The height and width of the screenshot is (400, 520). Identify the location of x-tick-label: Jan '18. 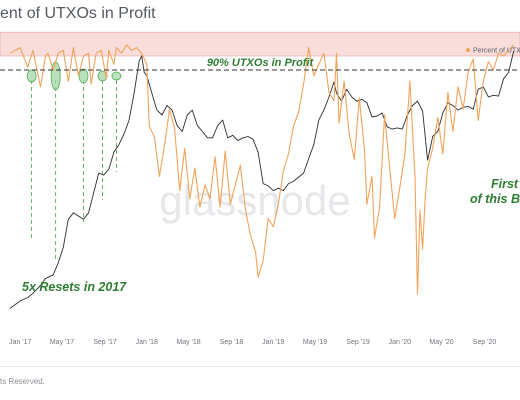
(147, 342).